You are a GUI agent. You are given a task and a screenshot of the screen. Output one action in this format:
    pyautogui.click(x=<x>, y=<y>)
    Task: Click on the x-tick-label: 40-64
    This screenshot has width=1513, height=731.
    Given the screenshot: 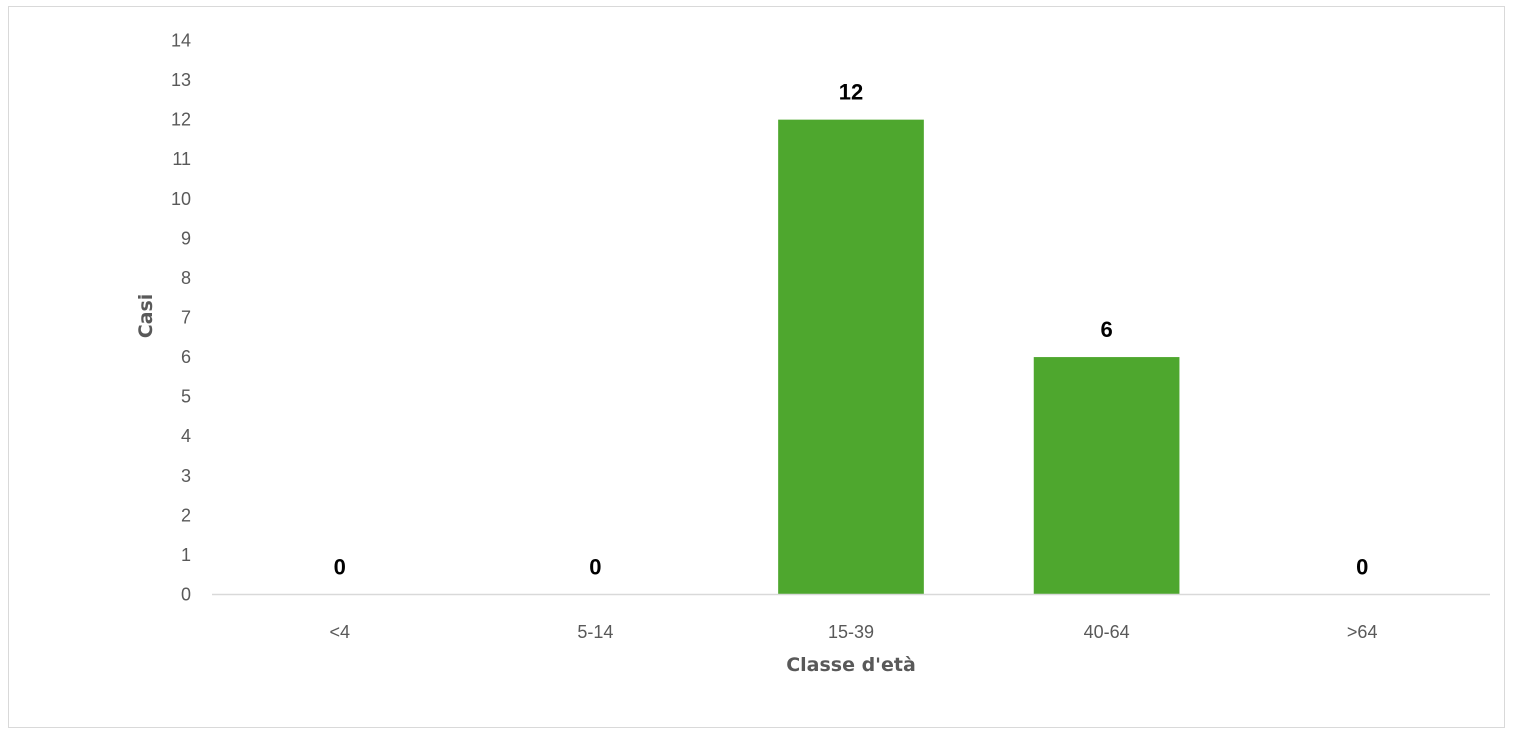 What is the action you would take?
    pyautogui.click(x=1107, y=632)
    